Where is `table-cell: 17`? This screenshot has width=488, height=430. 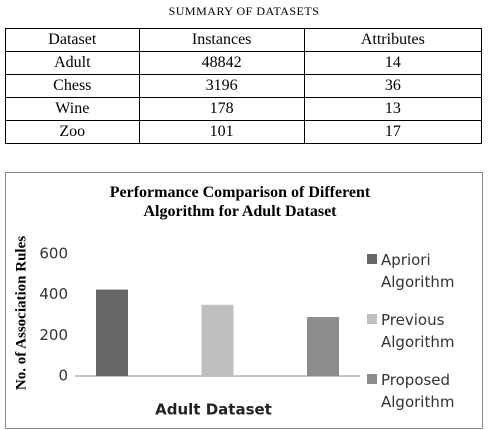
table-cell: 17 is located at coordinates (393, 132).